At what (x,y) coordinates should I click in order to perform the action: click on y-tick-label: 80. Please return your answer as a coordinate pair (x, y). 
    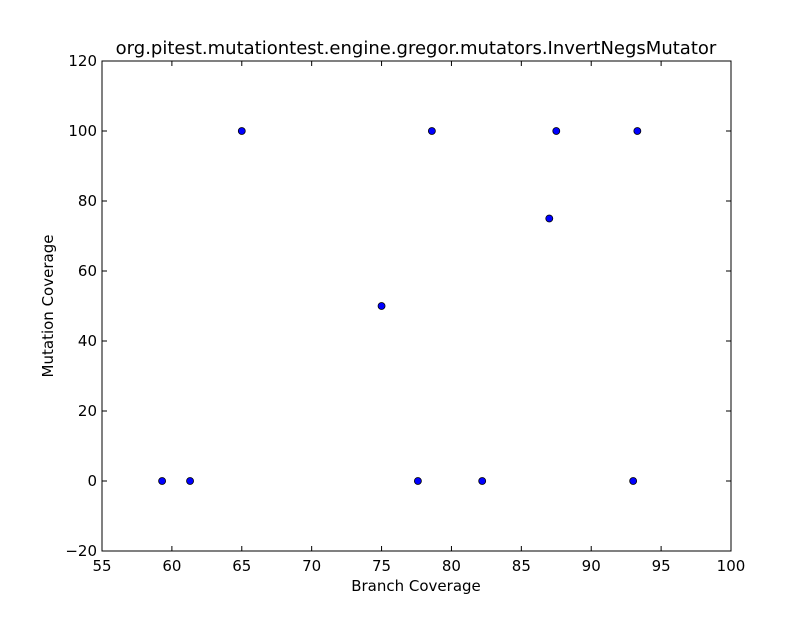
    Looking at the image, I should click on (87, 201).